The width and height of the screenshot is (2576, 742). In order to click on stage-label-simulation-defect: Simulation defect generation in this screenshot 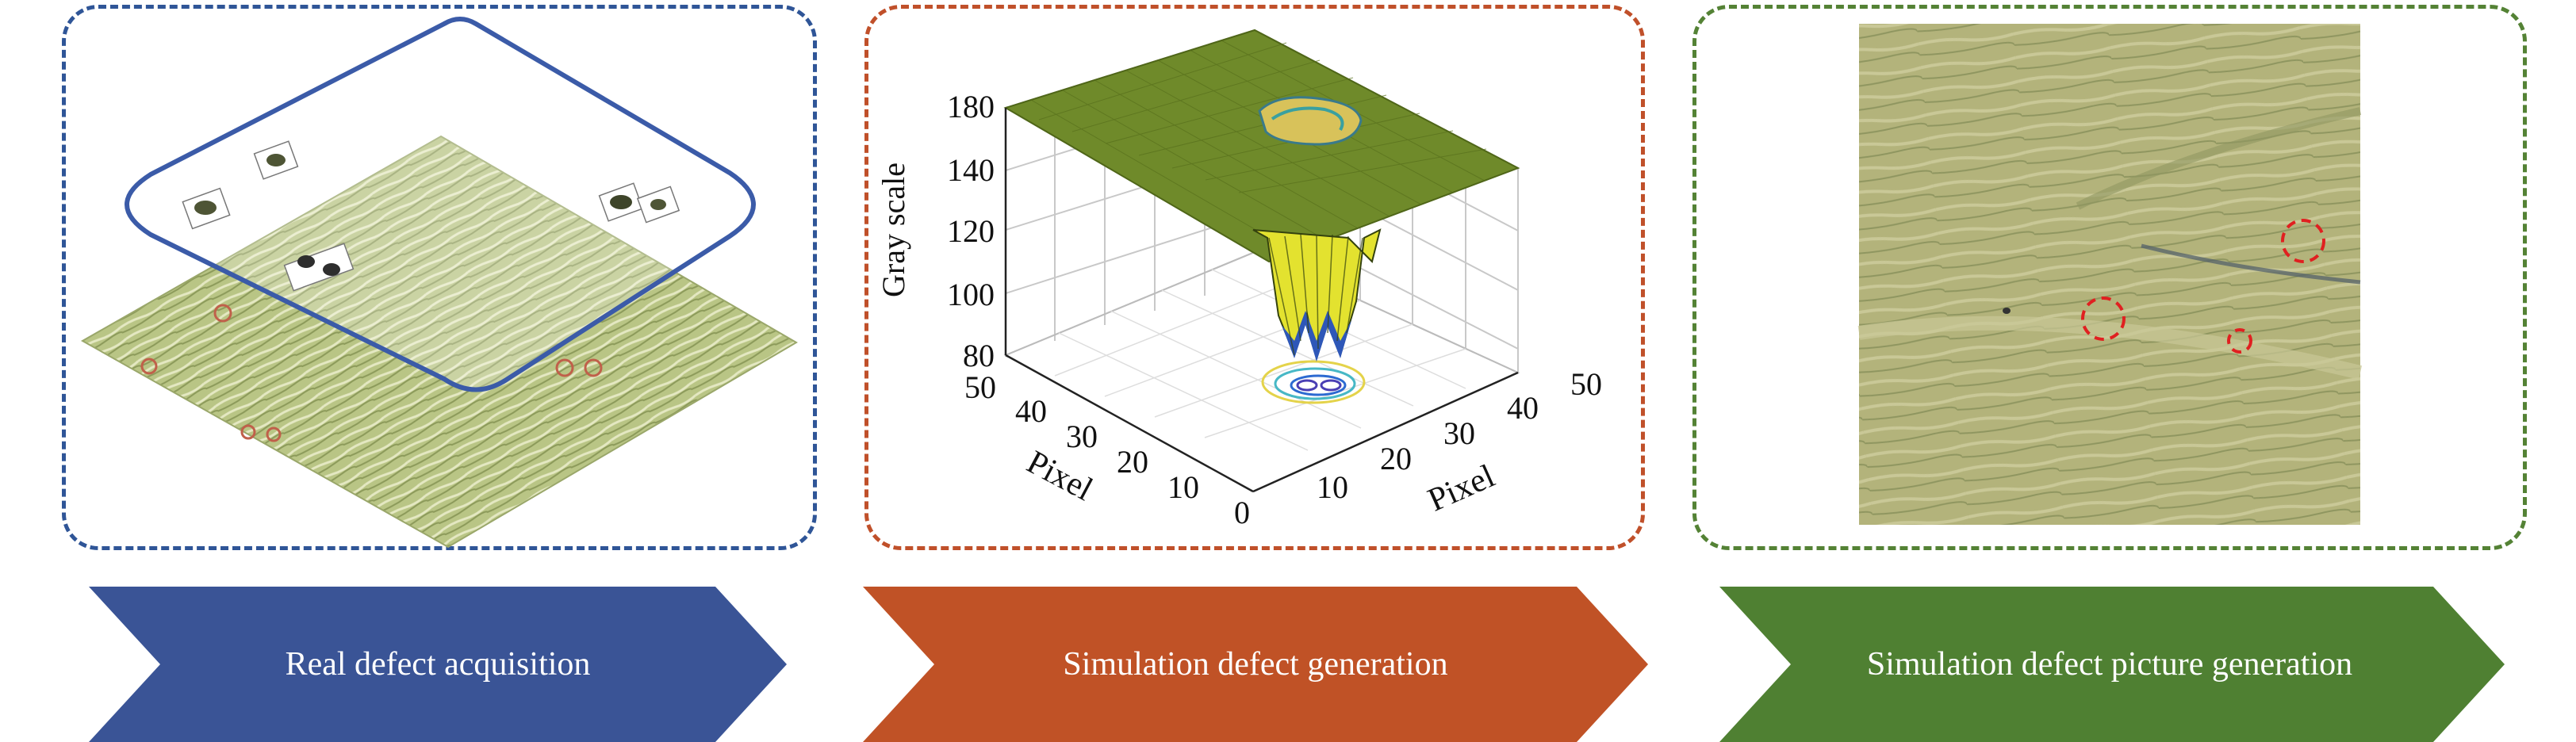, I will do `click(1255, 664)`.